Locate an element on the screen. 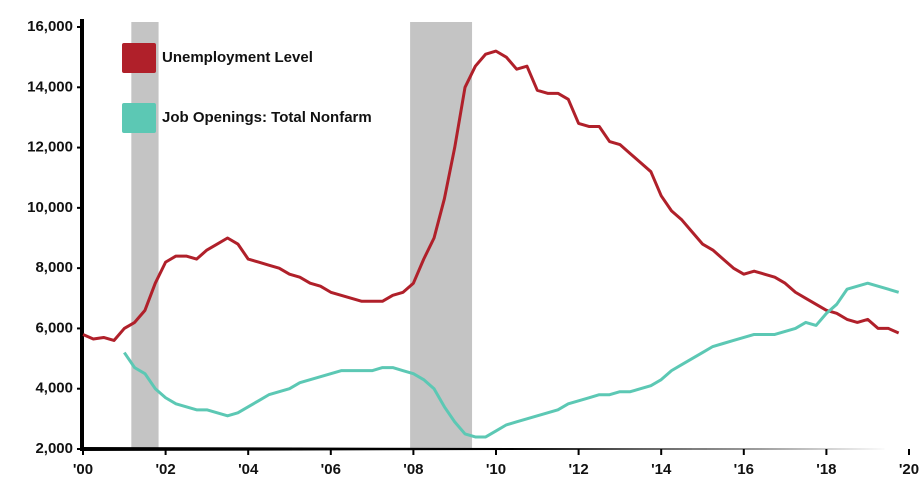  x-tick-label: '20 is located at coordinates (909, 469).